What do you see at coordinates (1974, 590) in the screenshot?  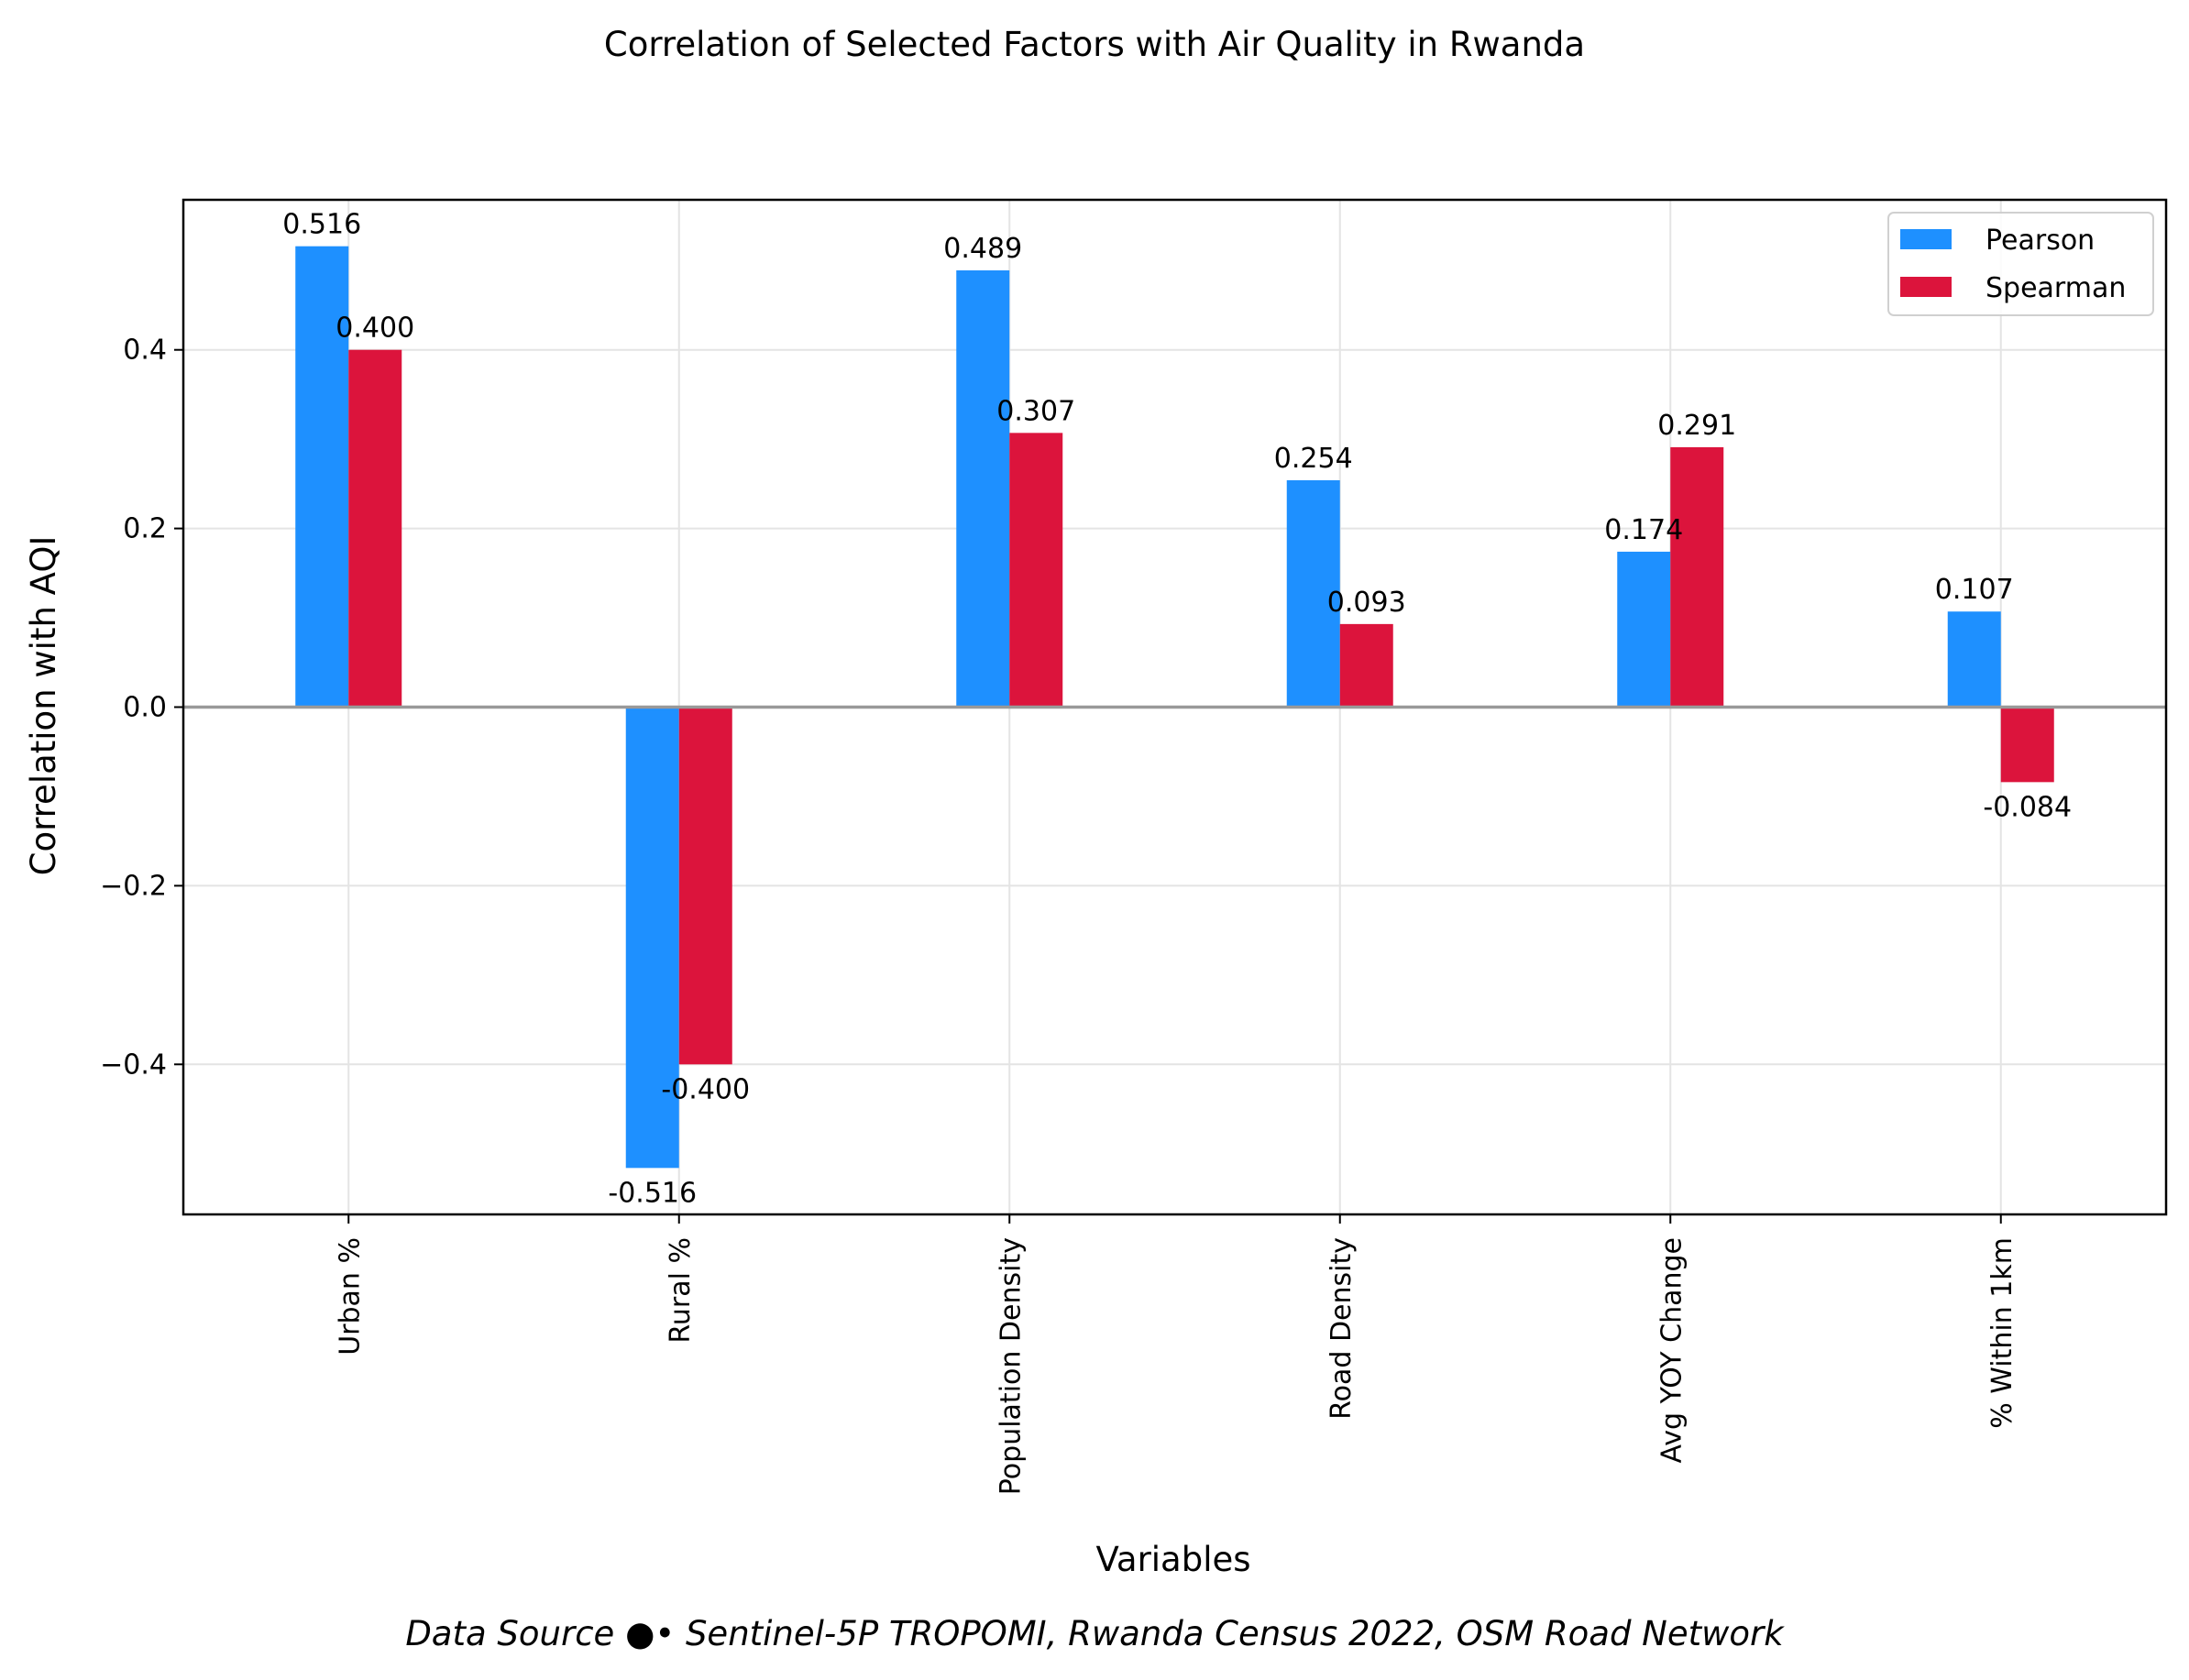 I see `bar-value-label-pearson: 0.107` at bounding box center [1974, 590].